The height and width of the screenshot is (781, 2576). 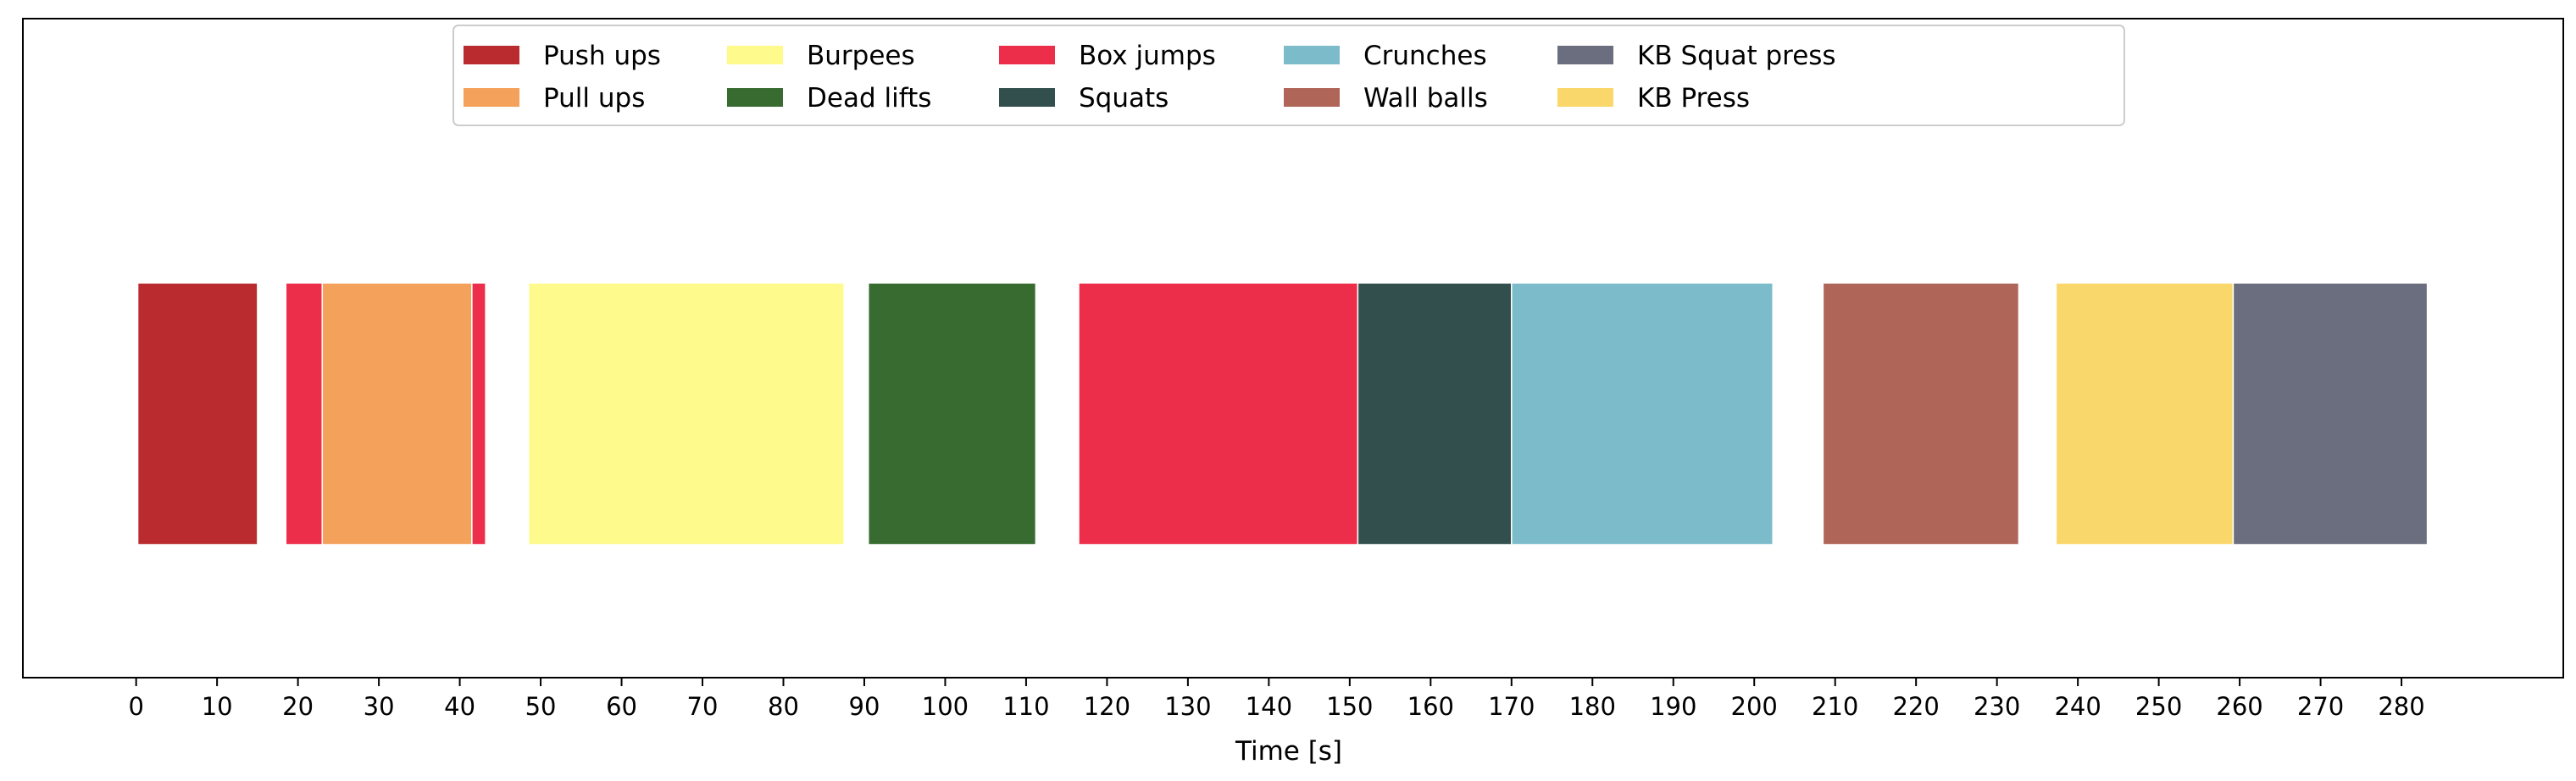 What do you see at coordinates (1425, 56) in the screenshot?
I see `legend-label-crunches: Crunches` at bounding box center [1425, 56].